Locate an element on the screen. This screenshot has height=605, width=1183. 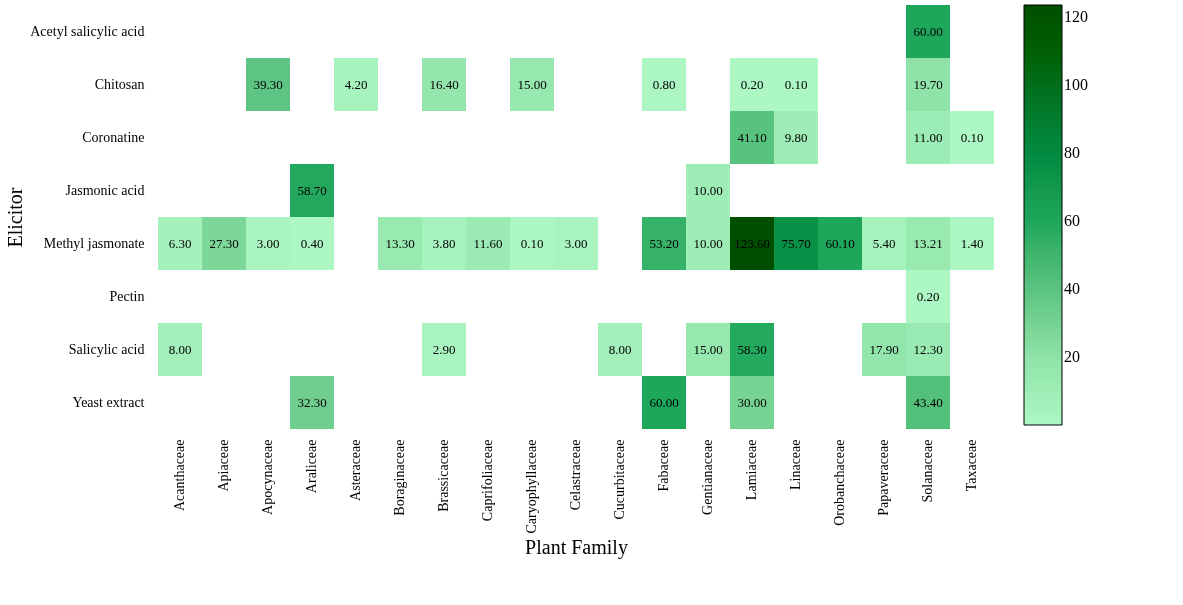
x-tick-label: Fabaceae is located at coordinates (663, 465).